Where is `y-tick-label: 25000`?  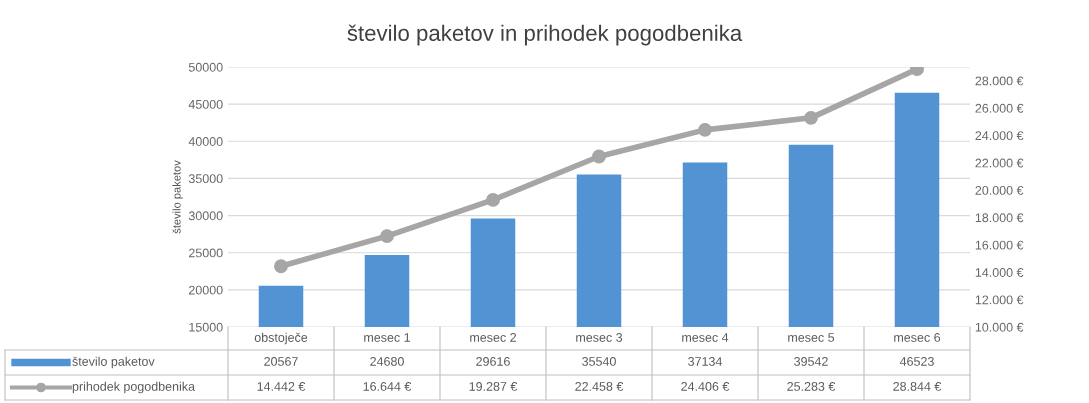
y-tick-label: 25000 is located at coordinates (206, 253).